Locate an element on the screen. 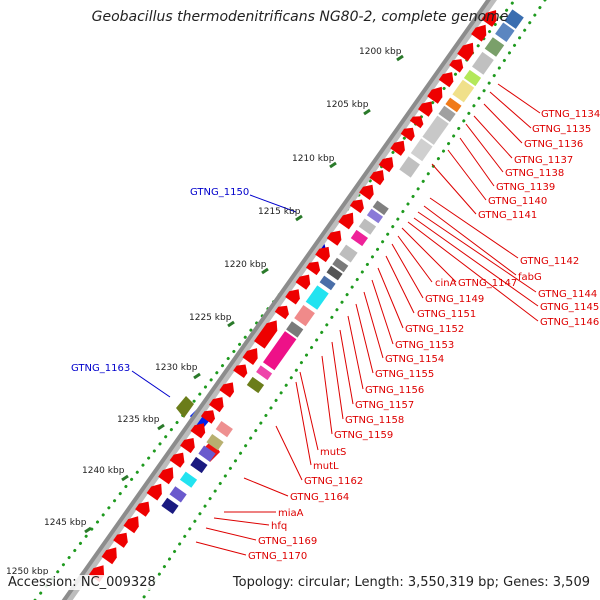 This screenshot has height=600, width=600. gene-label-GTNG_1147: GTNG_1147 is located at coordinates (487, 283).